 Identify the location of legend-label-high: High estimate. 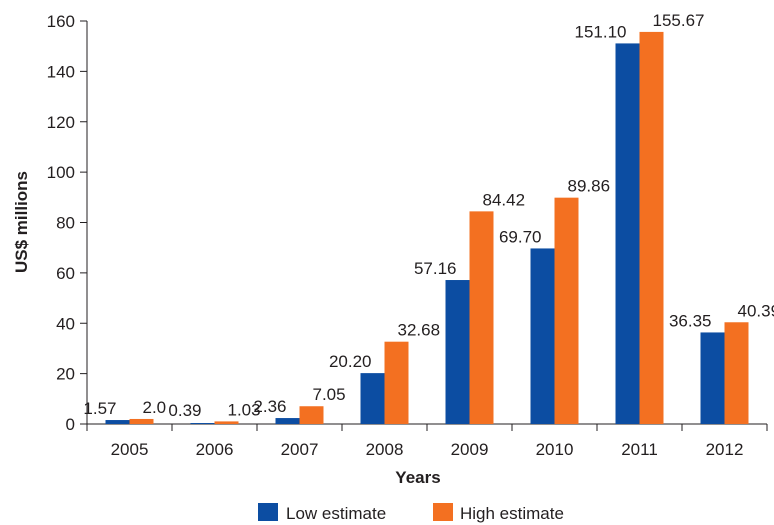
(512, 513).